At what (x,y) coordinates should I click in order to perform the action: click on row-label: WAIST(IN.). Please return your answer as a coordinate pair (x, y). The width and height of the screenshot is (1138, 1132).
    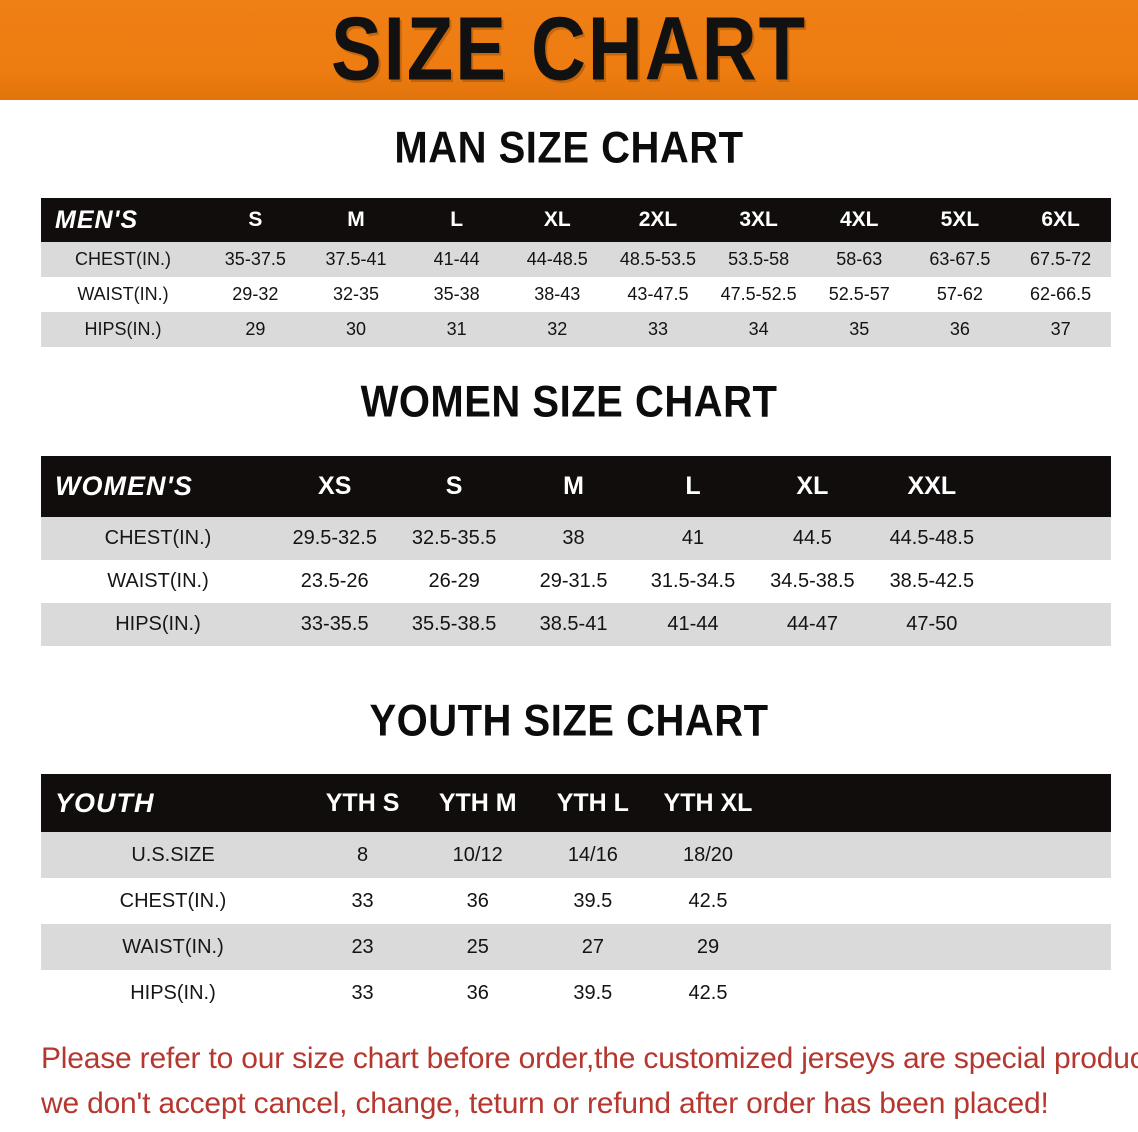
    Looking at the image, I should click on (173, 947).